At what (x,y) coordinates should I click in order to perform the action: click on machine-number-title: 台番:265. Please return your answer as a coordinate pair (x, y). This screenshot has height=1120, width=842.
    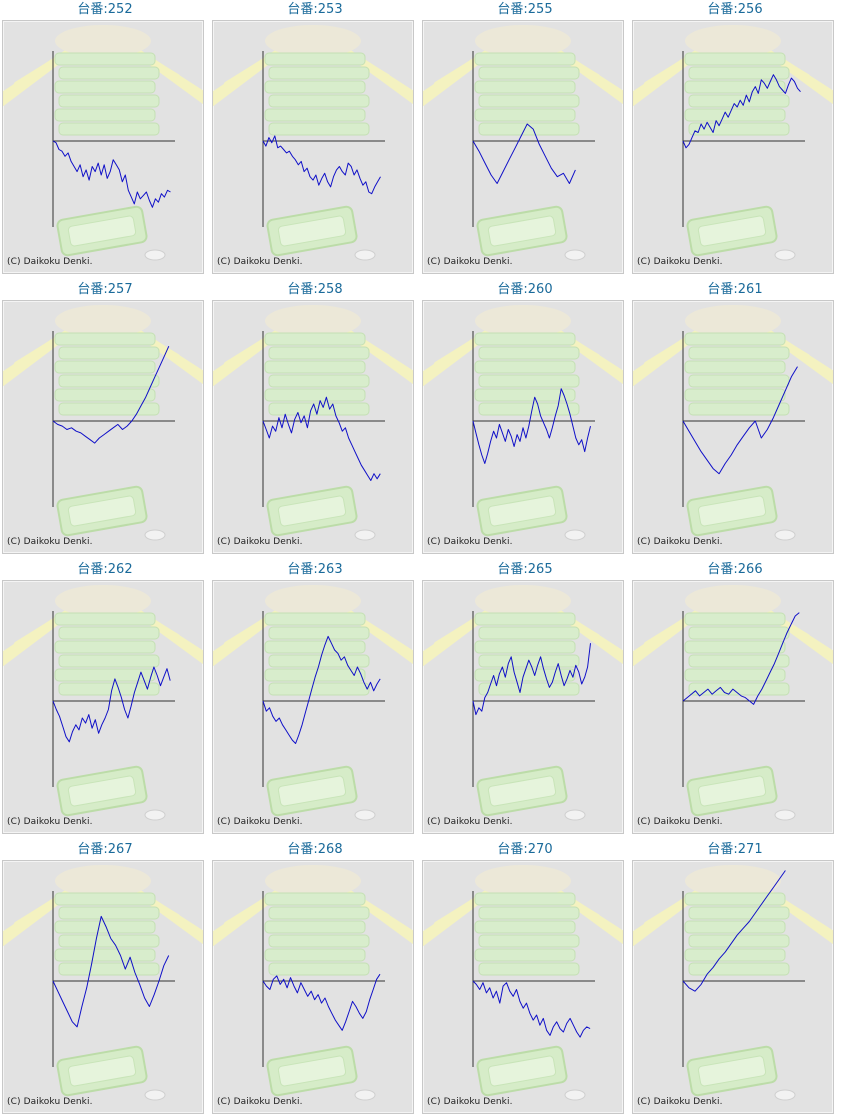
    Looking at the image, I should click on (525, 569).